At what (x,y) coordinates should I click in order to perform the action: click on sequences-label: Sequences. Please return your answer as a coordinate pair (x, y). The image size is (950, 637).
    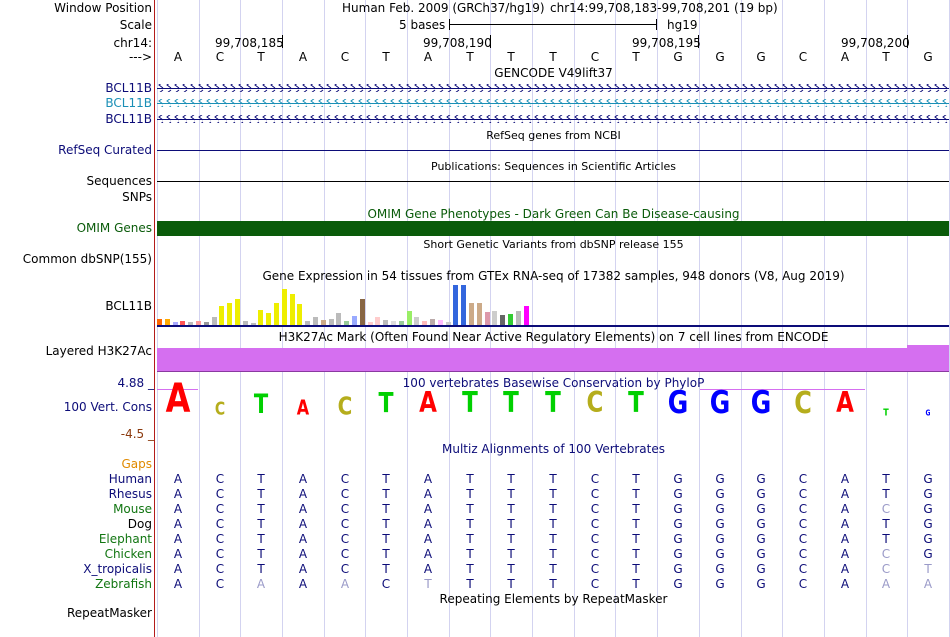
    Looking at the image, I should click on (119, 181).